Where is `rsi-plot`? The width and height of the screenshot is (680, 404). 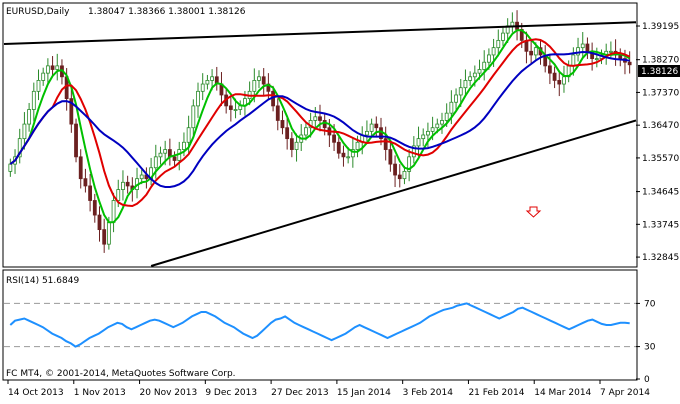 rsi-plot is located at coordinates (320, 325).